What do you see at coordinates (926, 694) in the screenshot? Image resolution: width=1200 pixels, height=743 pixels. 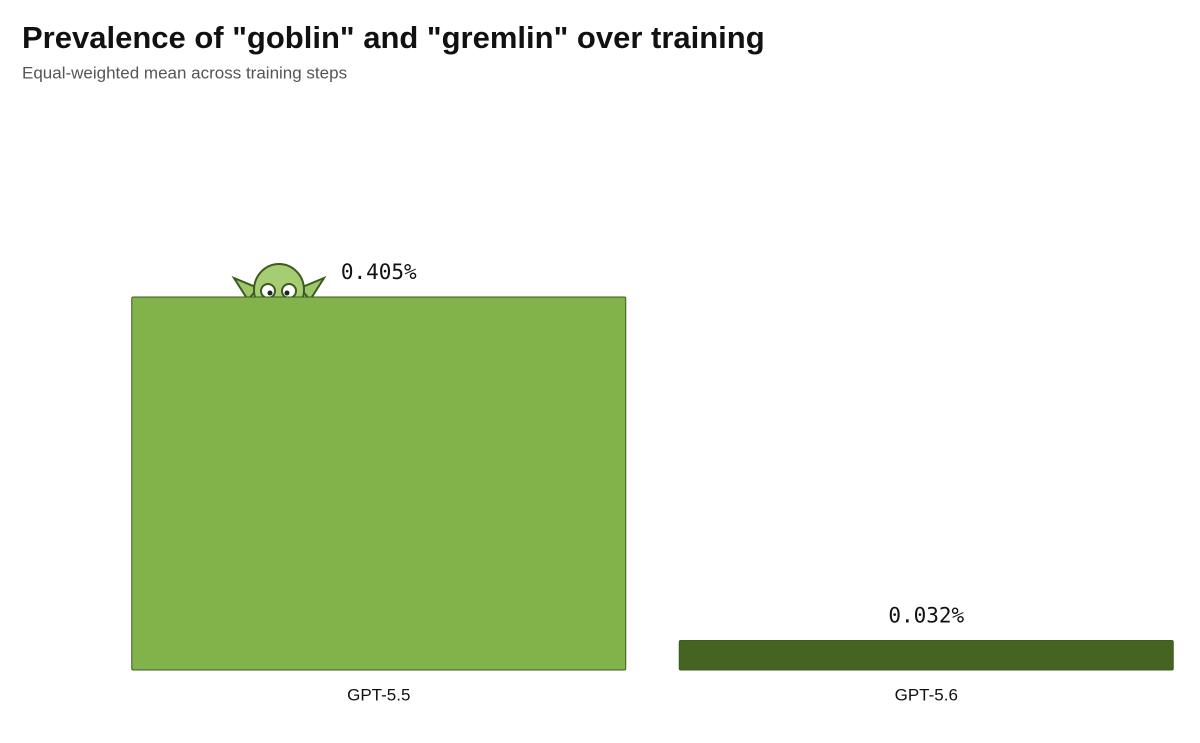 I see `x-tick-label: GPT-5.6` at bounding box center [926, 694].